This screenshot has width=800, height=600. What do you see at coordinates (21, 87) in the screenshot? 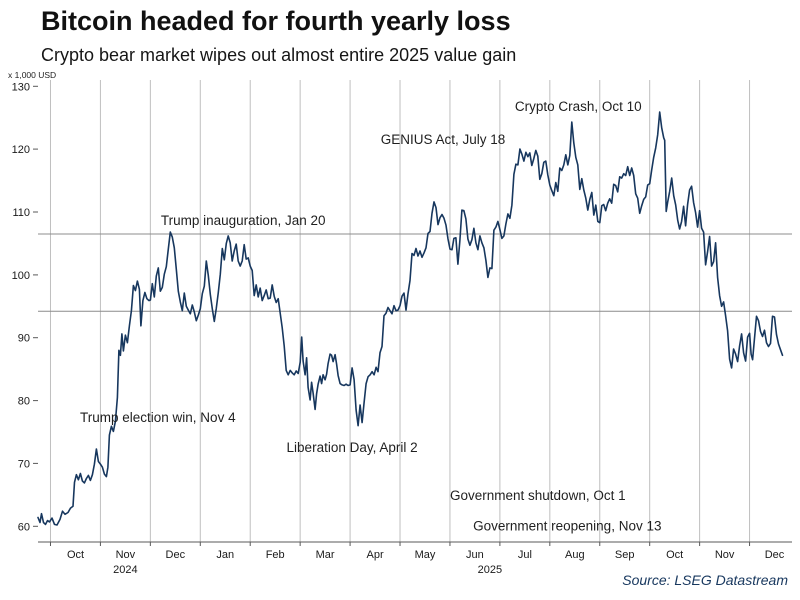
I see `y-tick-label: 130` at bounding box center [21, 87].